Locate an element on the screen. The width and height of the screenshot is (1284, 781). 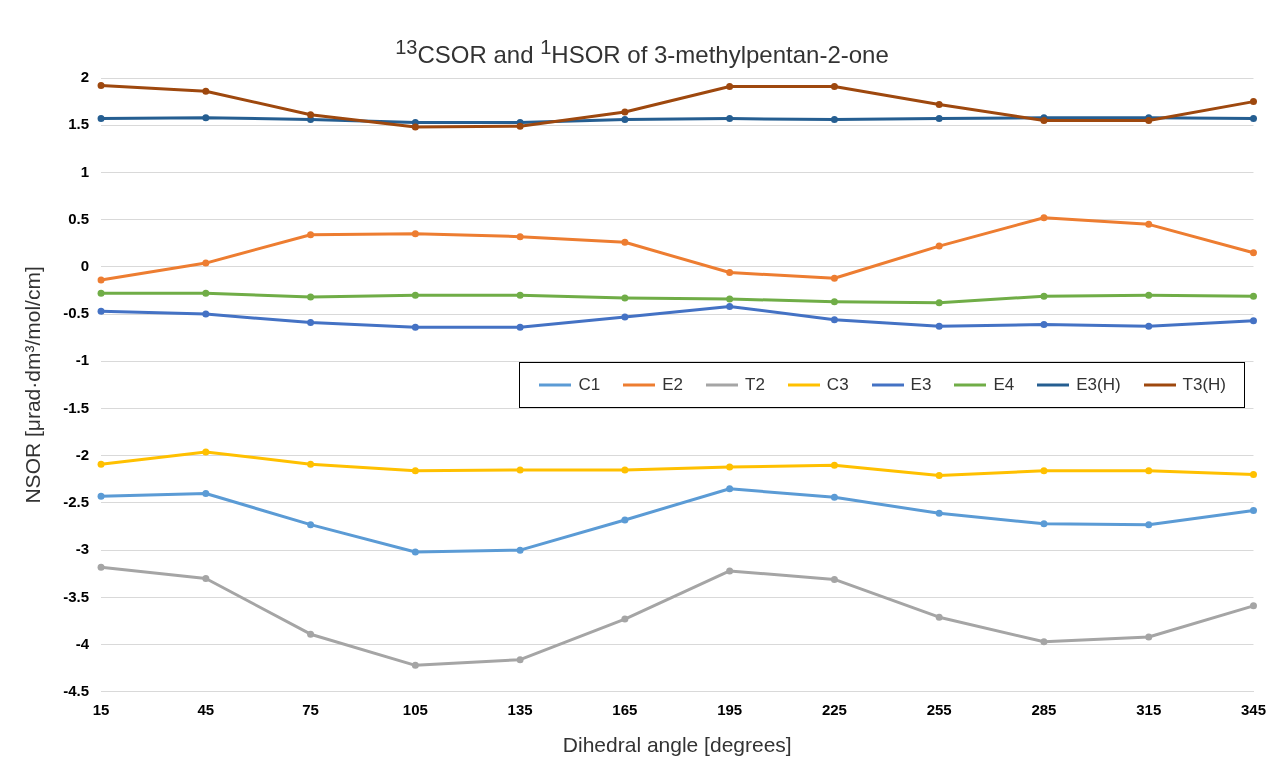
y-tick-label: -2.5 is located at coordinates (76, 502).